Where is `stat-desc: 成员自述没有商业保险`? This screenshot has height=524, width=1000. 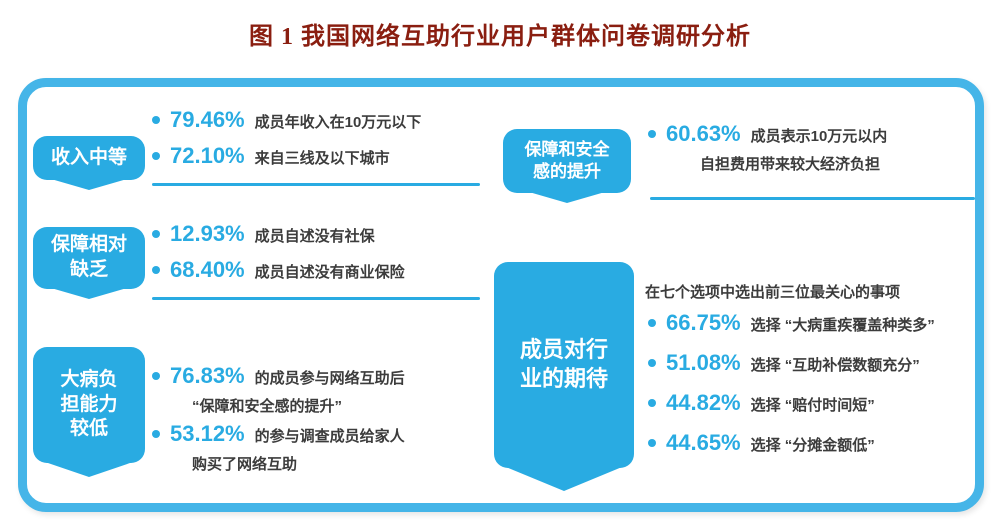
stat-desc: 成员自述没有商业保险 is located at coordinates (329, 272).